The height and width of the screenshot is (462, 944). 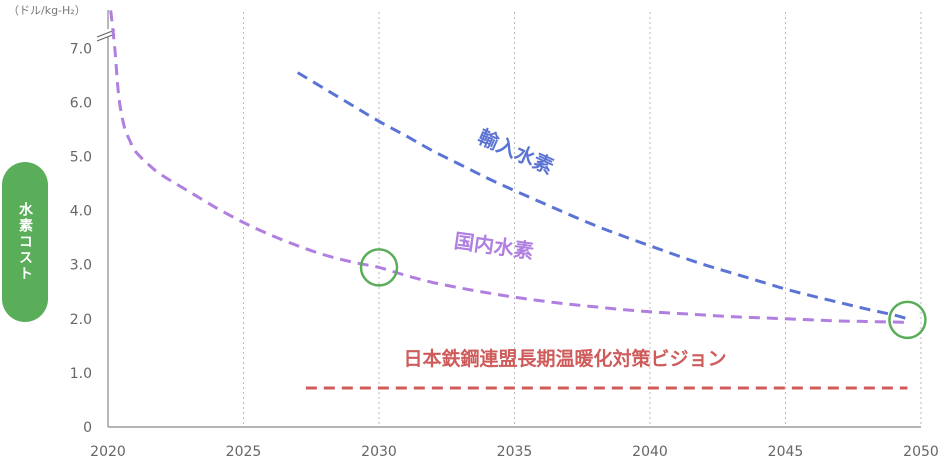 What do you see at coordinates (81, 103) in the screenshot?
I see `y-tick-label: 6.0` at bounding box center [81, 103].